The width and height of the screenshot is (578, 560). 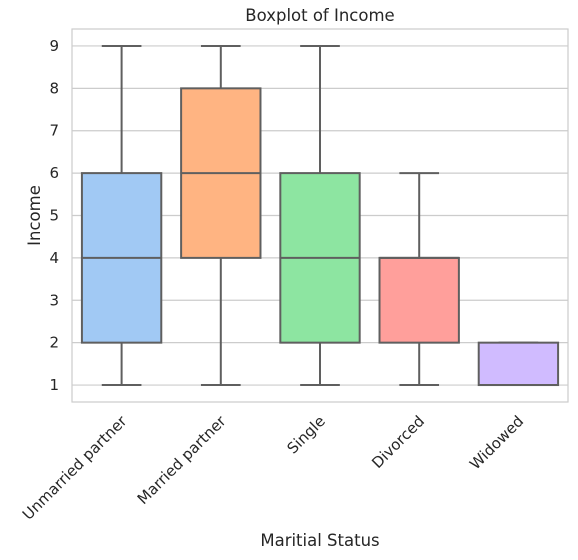 I want to click on y-tick-label: 5, so click(x=54, y=216).